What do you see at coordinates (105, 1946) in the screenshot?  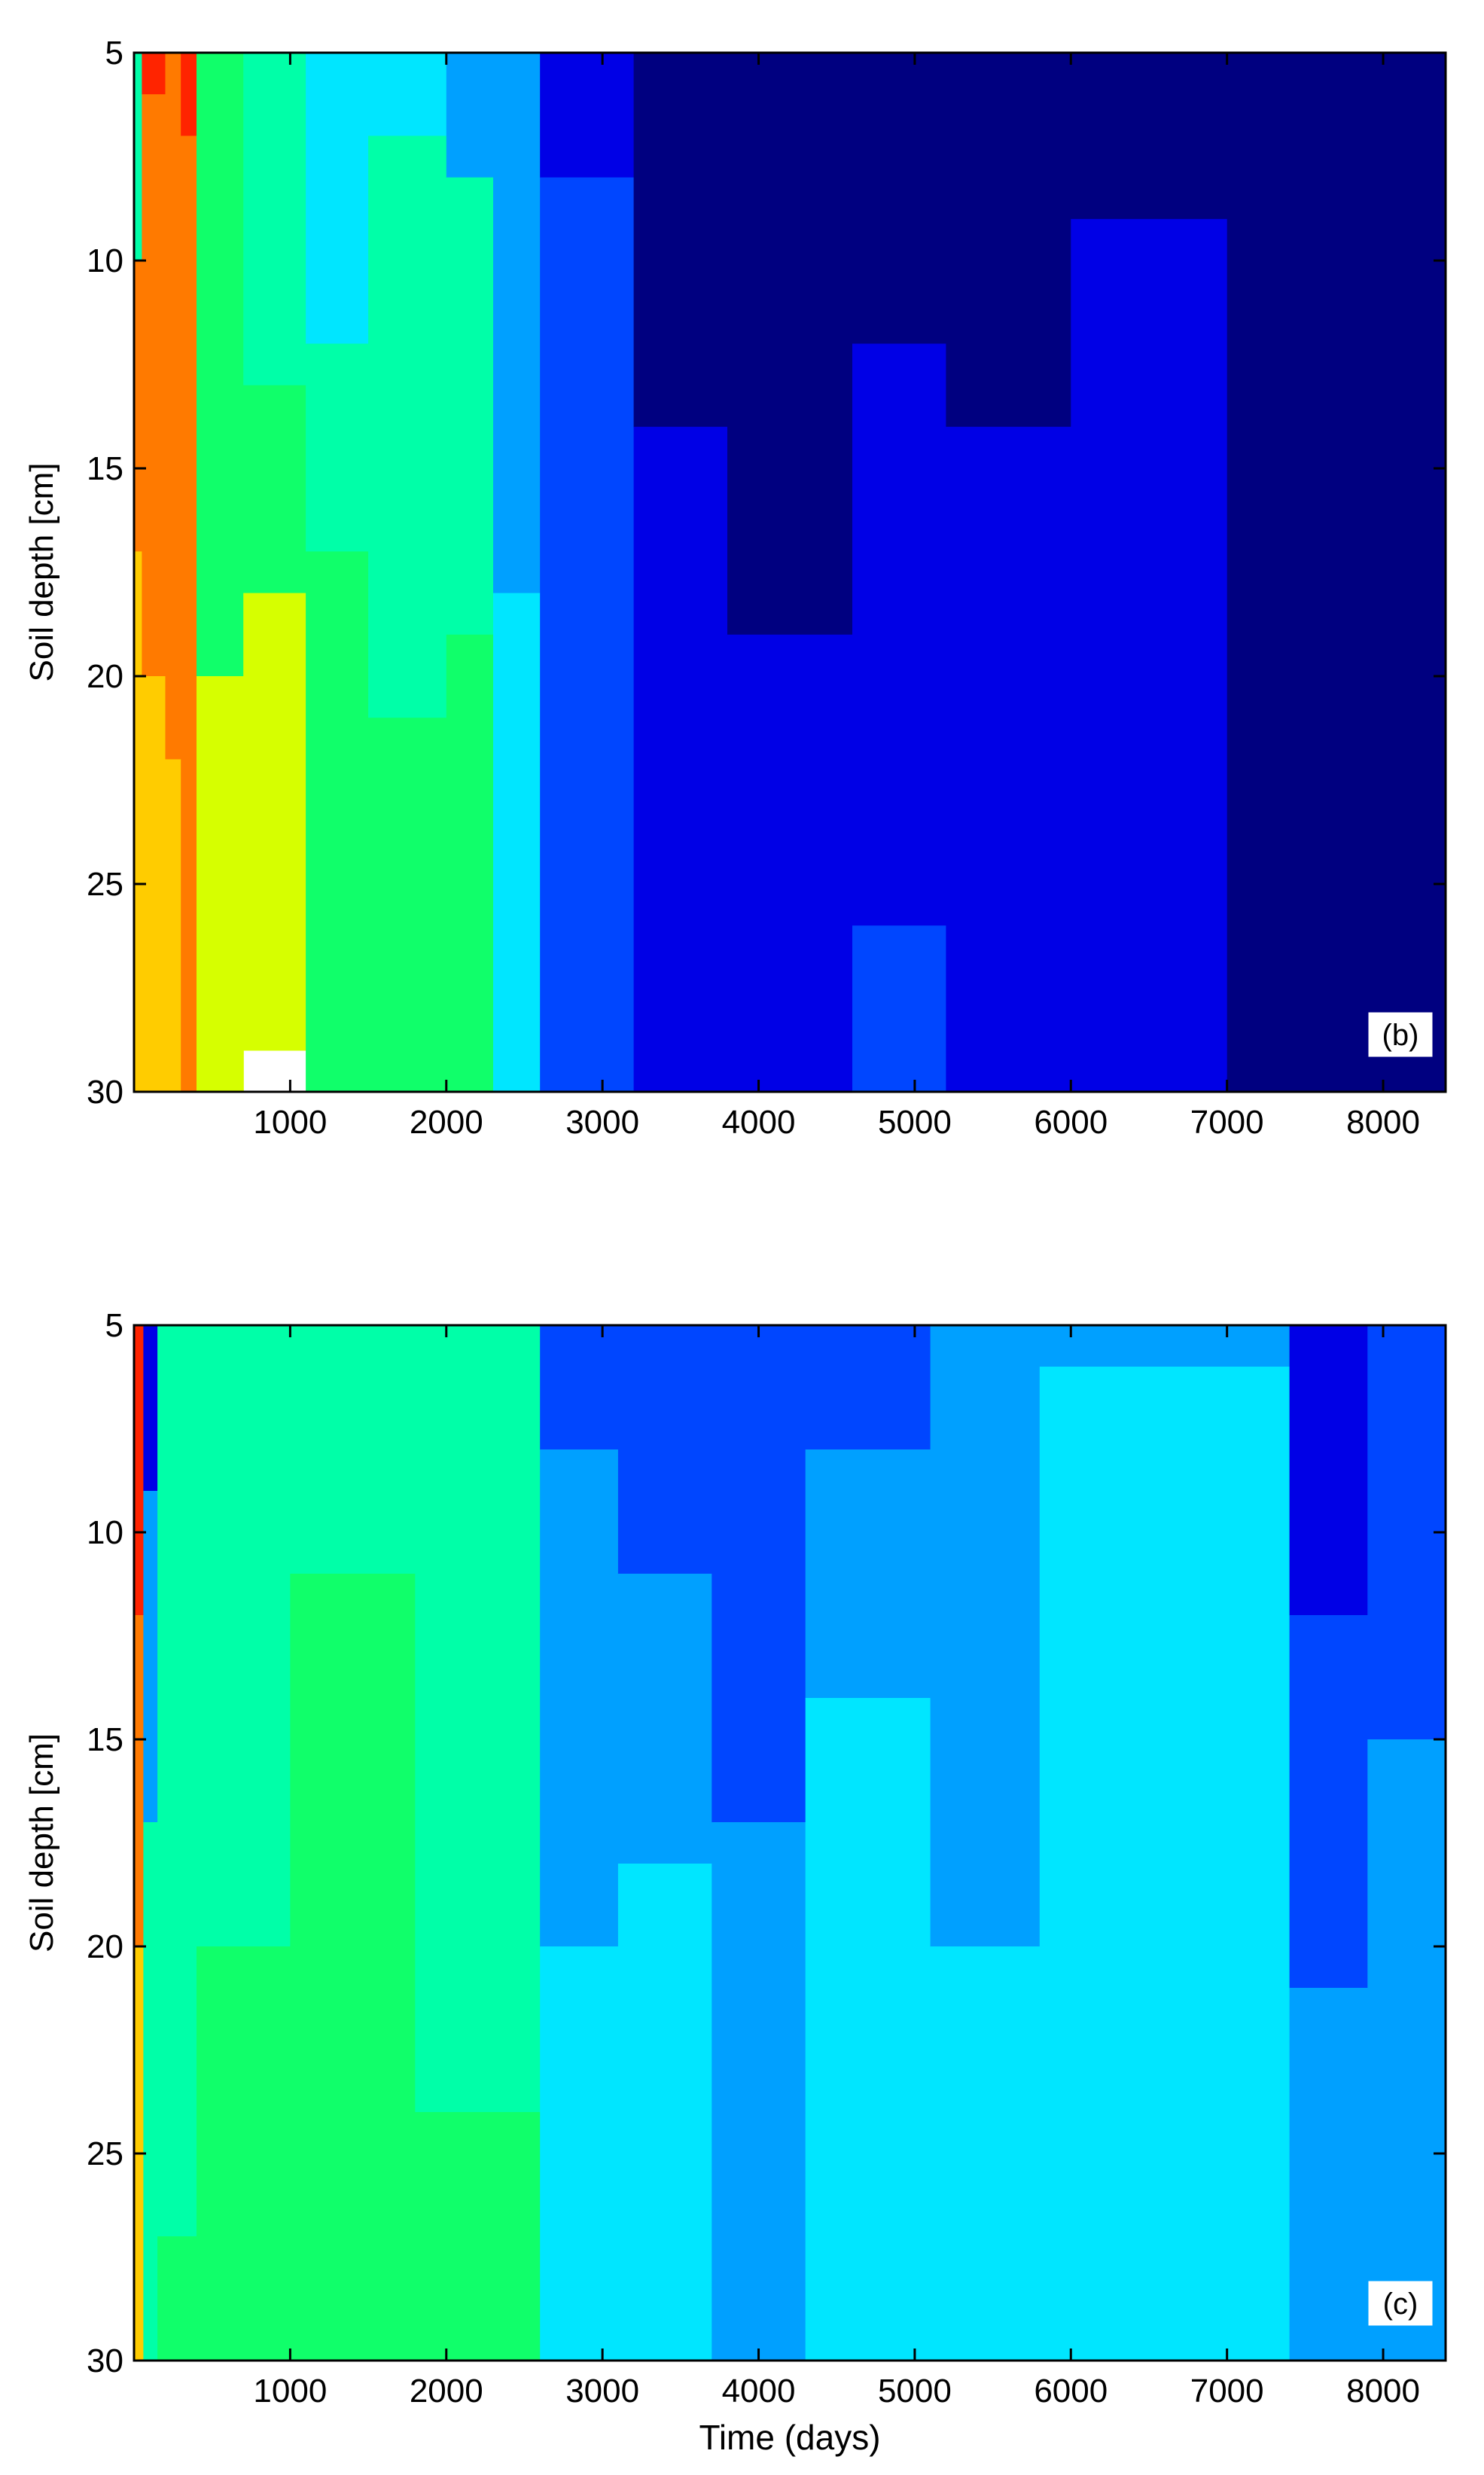 I see `y-tick-label: 20` at bounding box center [105, 1946].